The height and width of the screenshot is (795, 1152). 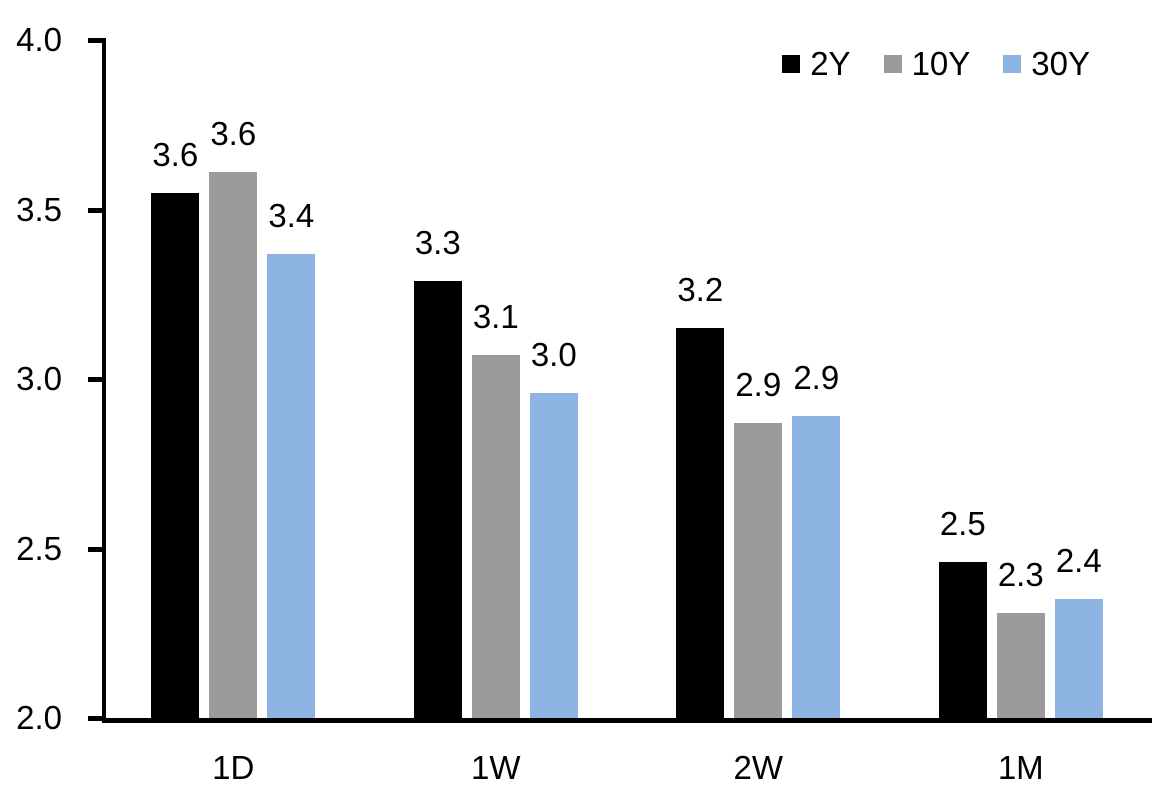 What do you see at coordinates (437, 499) in the screenshot?
I see `bar-2y-1w` at bounding box center [437, 499].